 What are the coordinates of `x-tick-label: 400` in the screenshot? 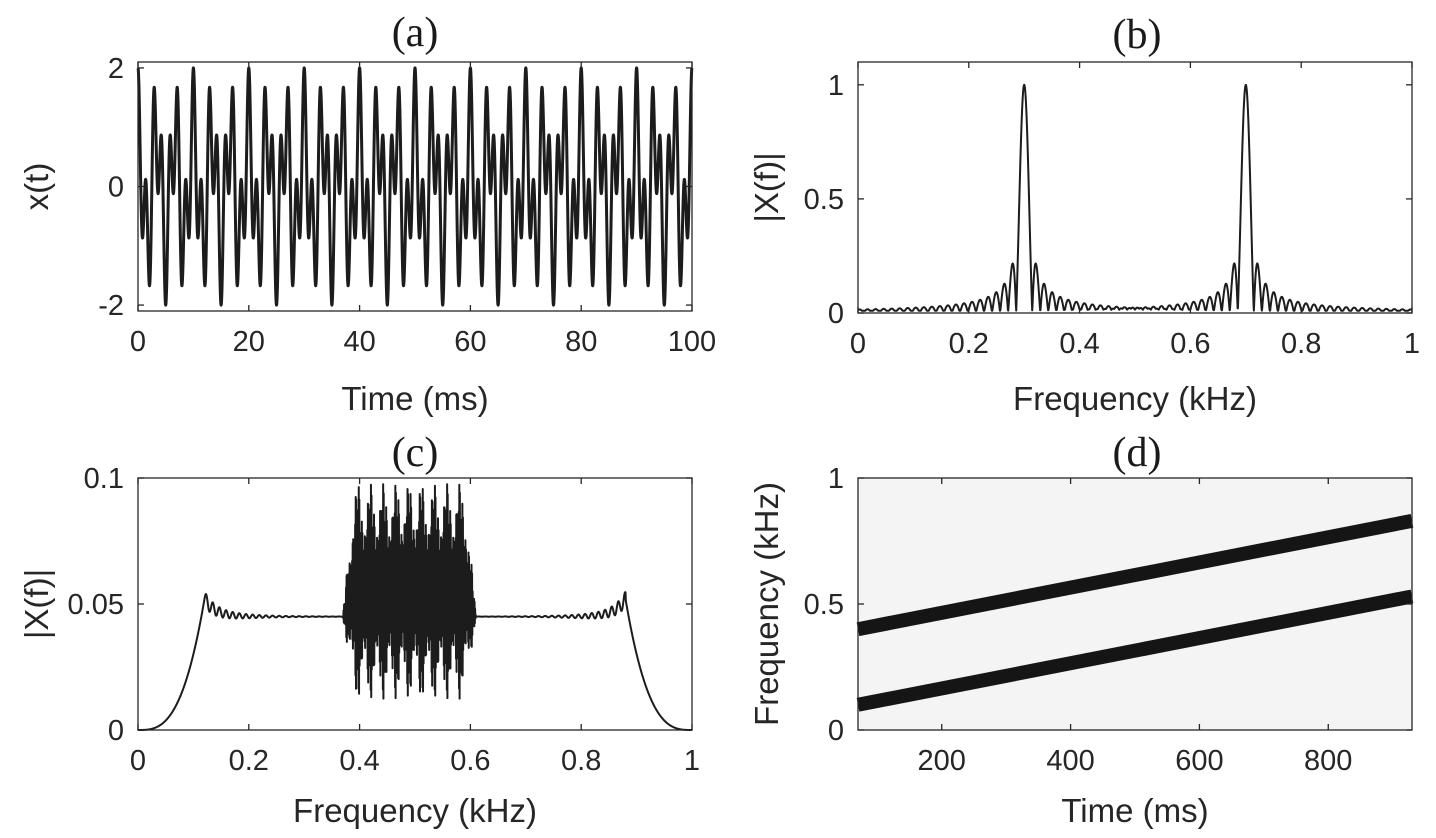 It's located at (1070, 761).